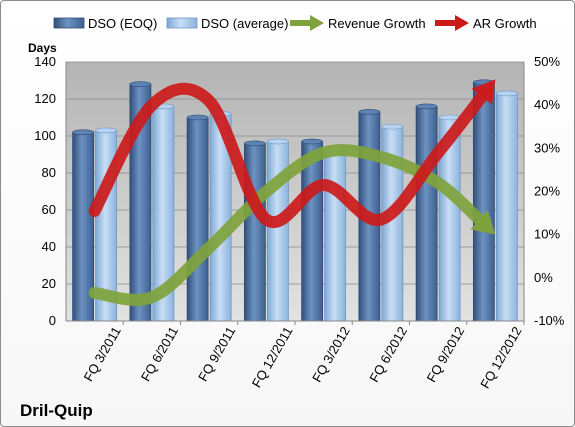 This screenshot has width=575, height=427. Describe the element at coordinates (452, 23) in the screenshot. I see `legend-arrow-ar-growth` at that location.